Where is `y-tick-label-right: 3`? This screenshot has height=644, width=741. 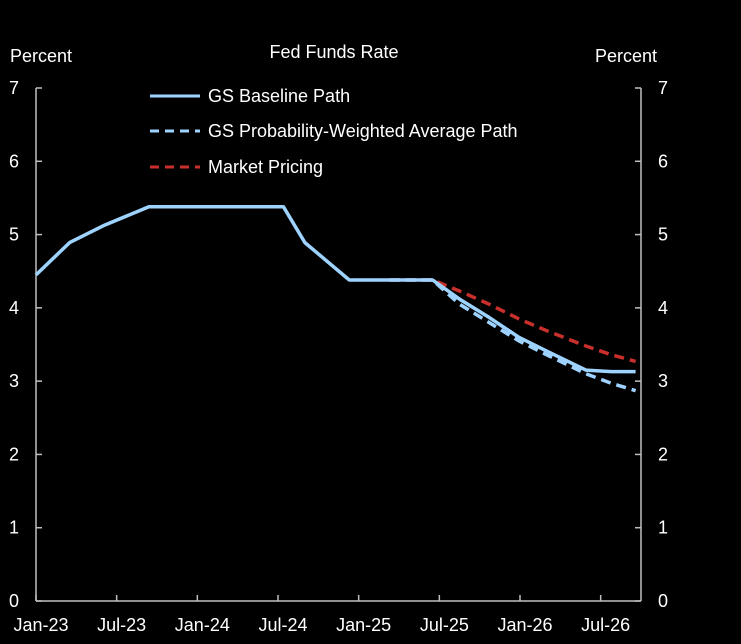 y-tick-label-right: 3 is located at coordinates (663, 381).